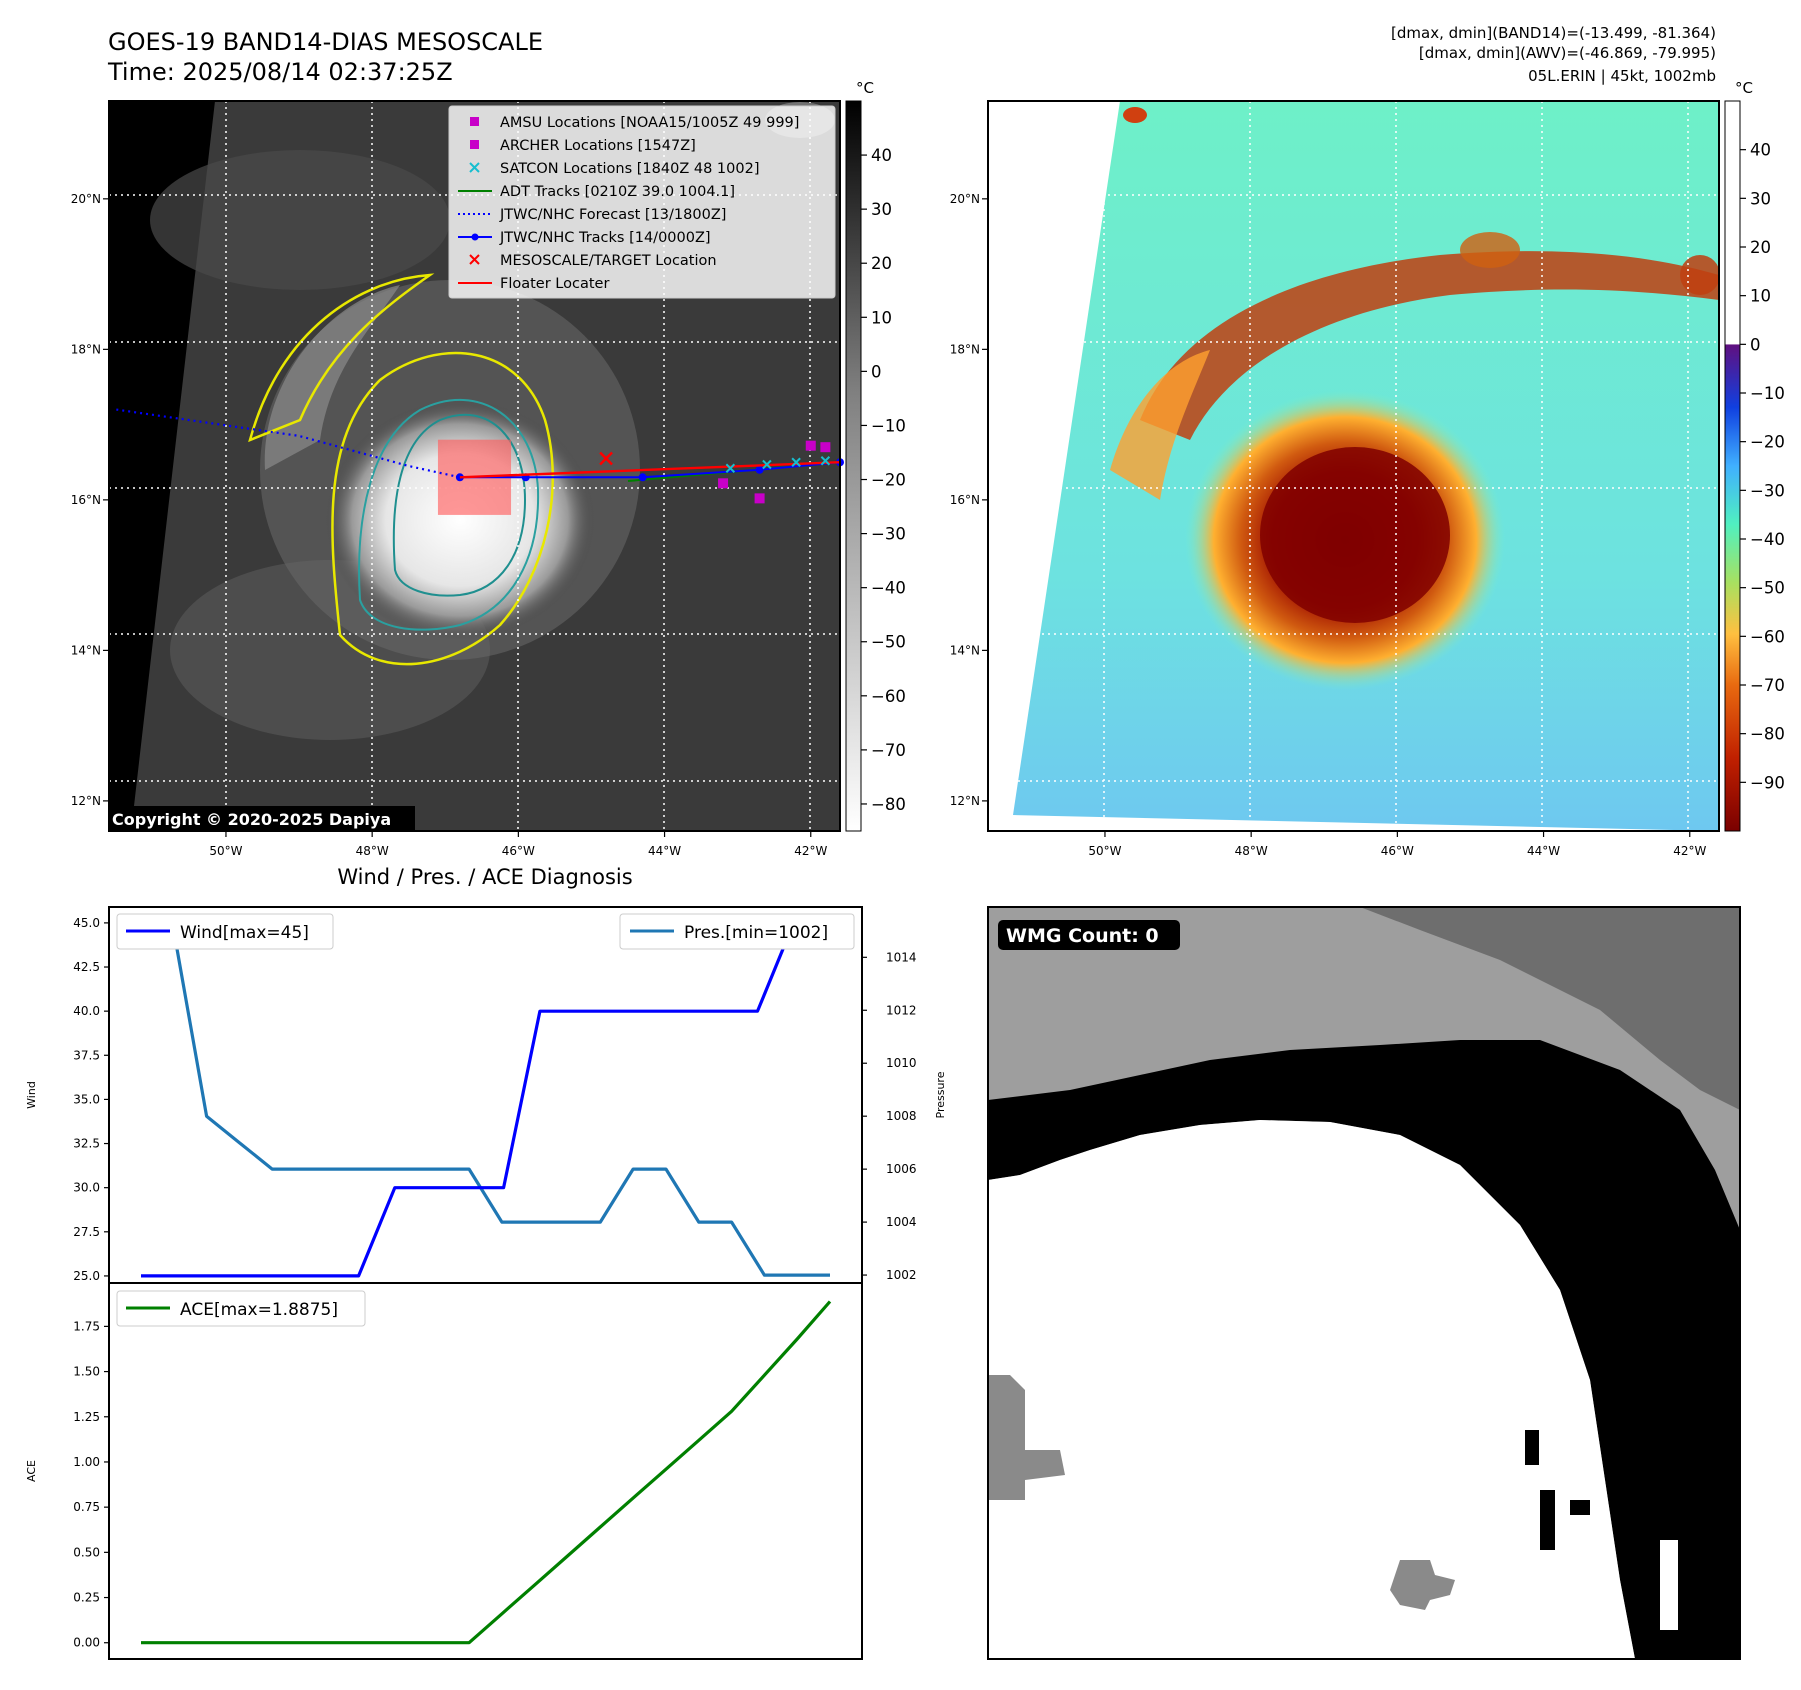 The width and height of the screenshot is (1801, 1690). Describe the element at coordinates (888, 804) in the screenshot. I see `ir-colorbar-label: −80` at that location.